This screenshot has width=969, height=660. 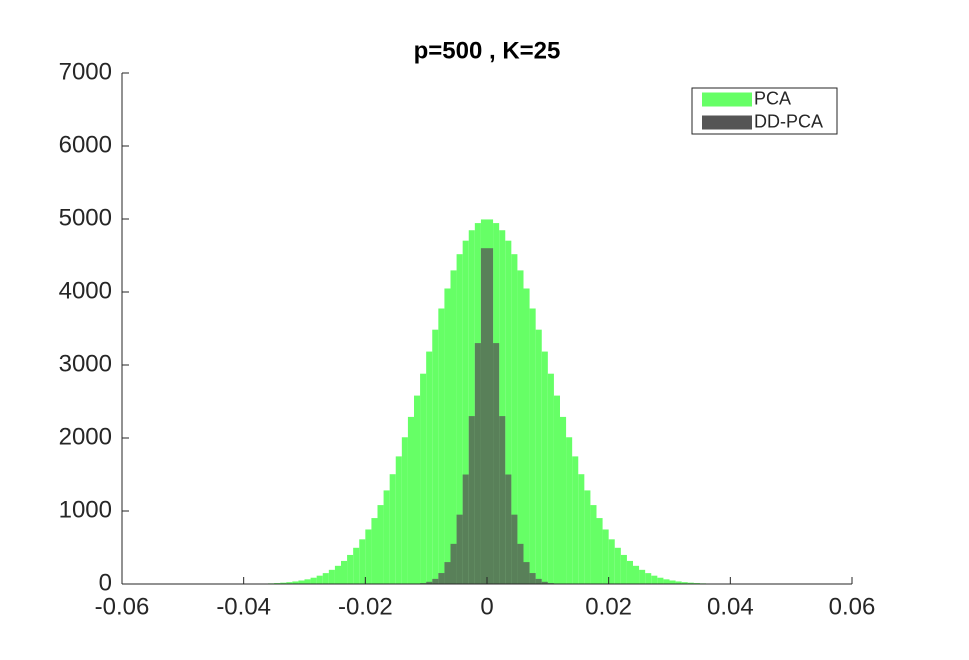 I want to click on x-tick-label: 0.06, so click(x=852, y=606).